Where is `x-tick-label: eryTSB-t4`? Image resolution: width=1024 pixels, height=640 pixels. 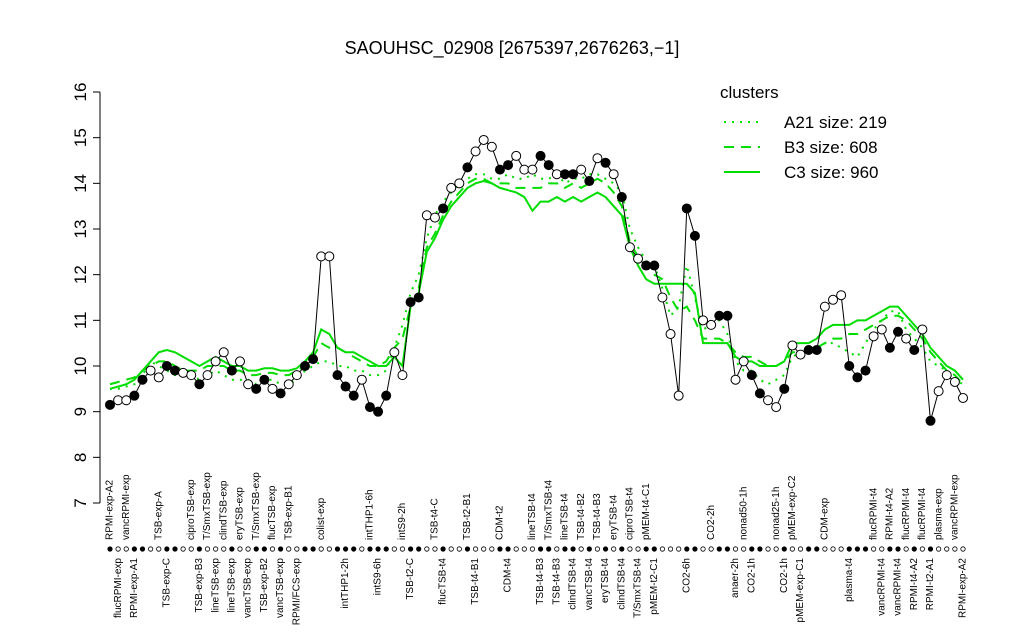
x-tick-label: eryTSB-t4 is located at coordinates (605, 580).